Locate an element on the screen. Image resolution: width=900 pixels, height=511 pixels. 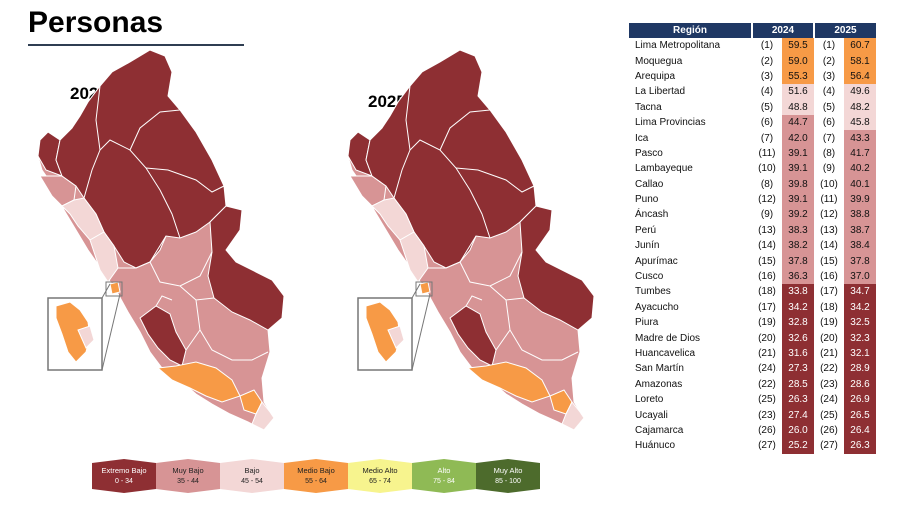
value-2025: 26.5 is located at coordinates (860, 415).